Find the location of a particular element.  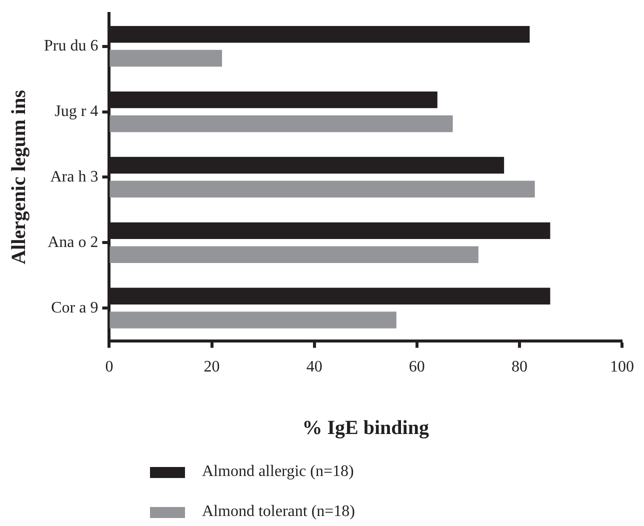

y-tick-label: Jug r 4 is located at coordinates (76, 111).